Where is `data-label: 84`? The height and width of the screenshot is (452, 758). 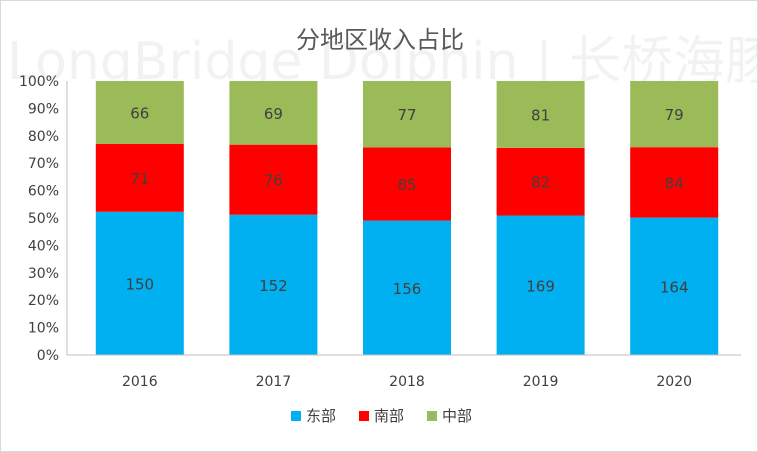
data-label: 84 is located at coordinates (674, 183).